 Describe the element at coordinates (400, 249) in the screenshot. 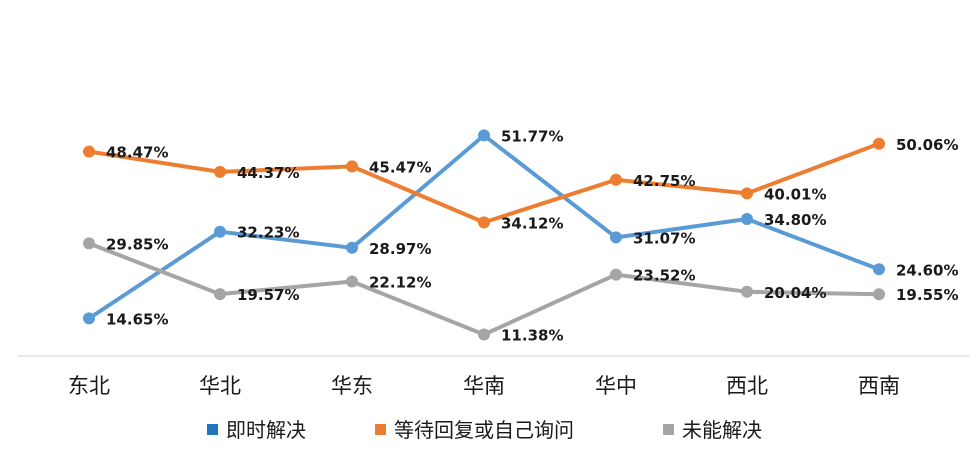

I see `data-label: 28.97%` at that location.